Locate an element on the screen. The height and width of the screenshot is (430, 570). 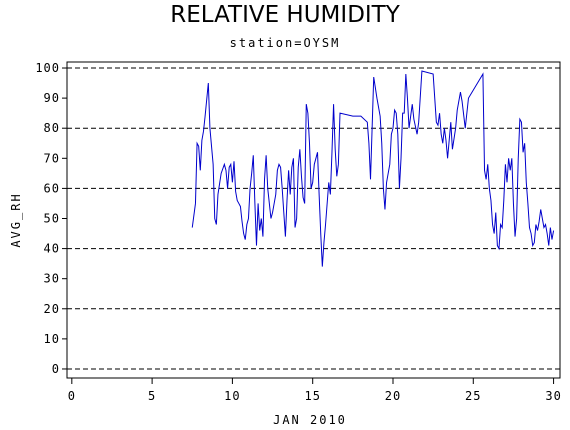
y-axis-label: AVG_RH is located at coordinates (16, 219).